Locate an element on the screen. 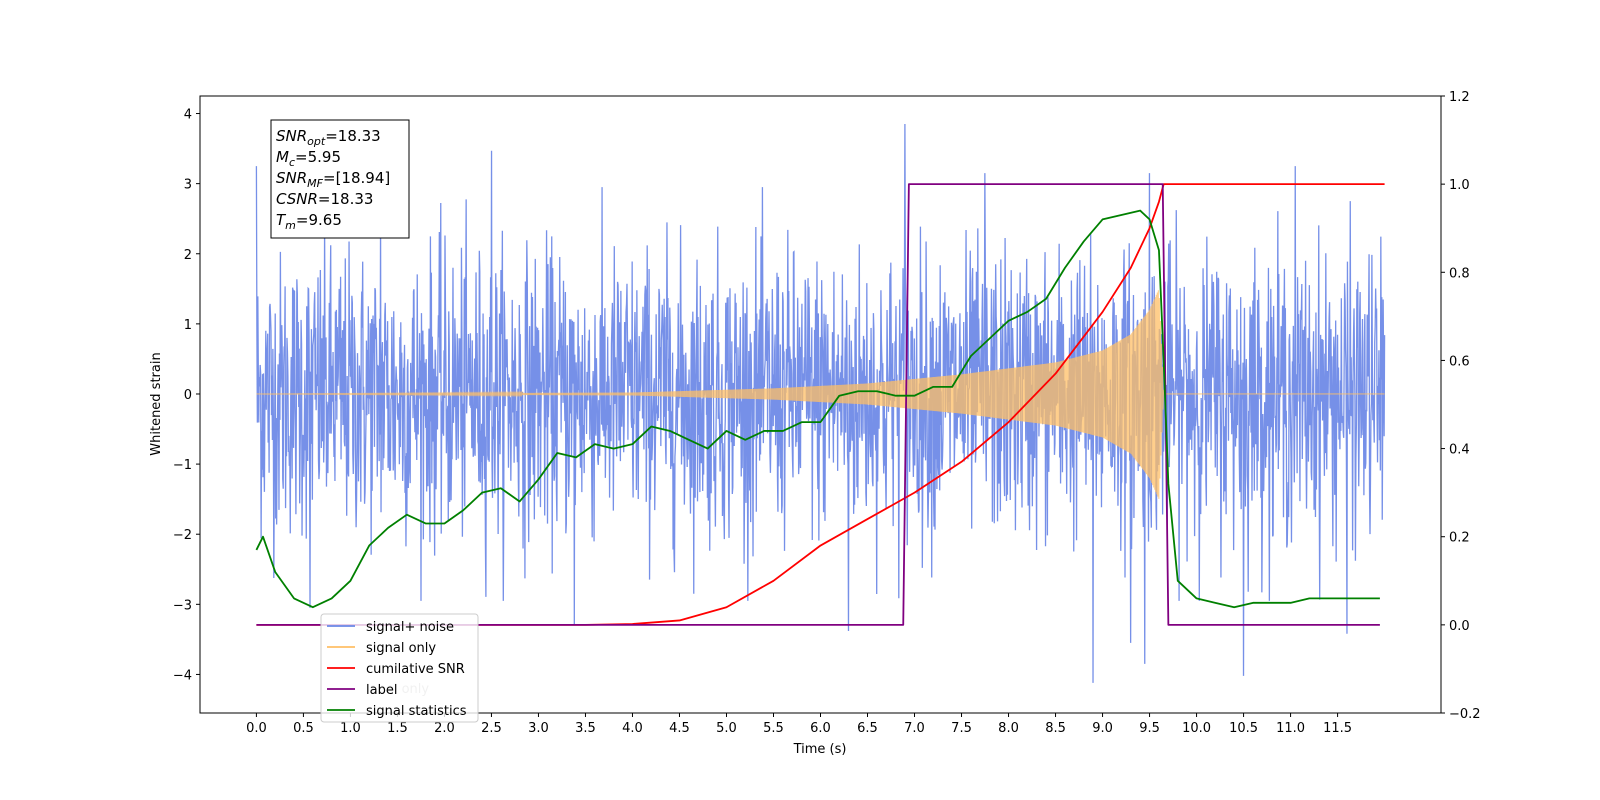  x-tick-label: 0.5 is located at coordinates (303, 728).